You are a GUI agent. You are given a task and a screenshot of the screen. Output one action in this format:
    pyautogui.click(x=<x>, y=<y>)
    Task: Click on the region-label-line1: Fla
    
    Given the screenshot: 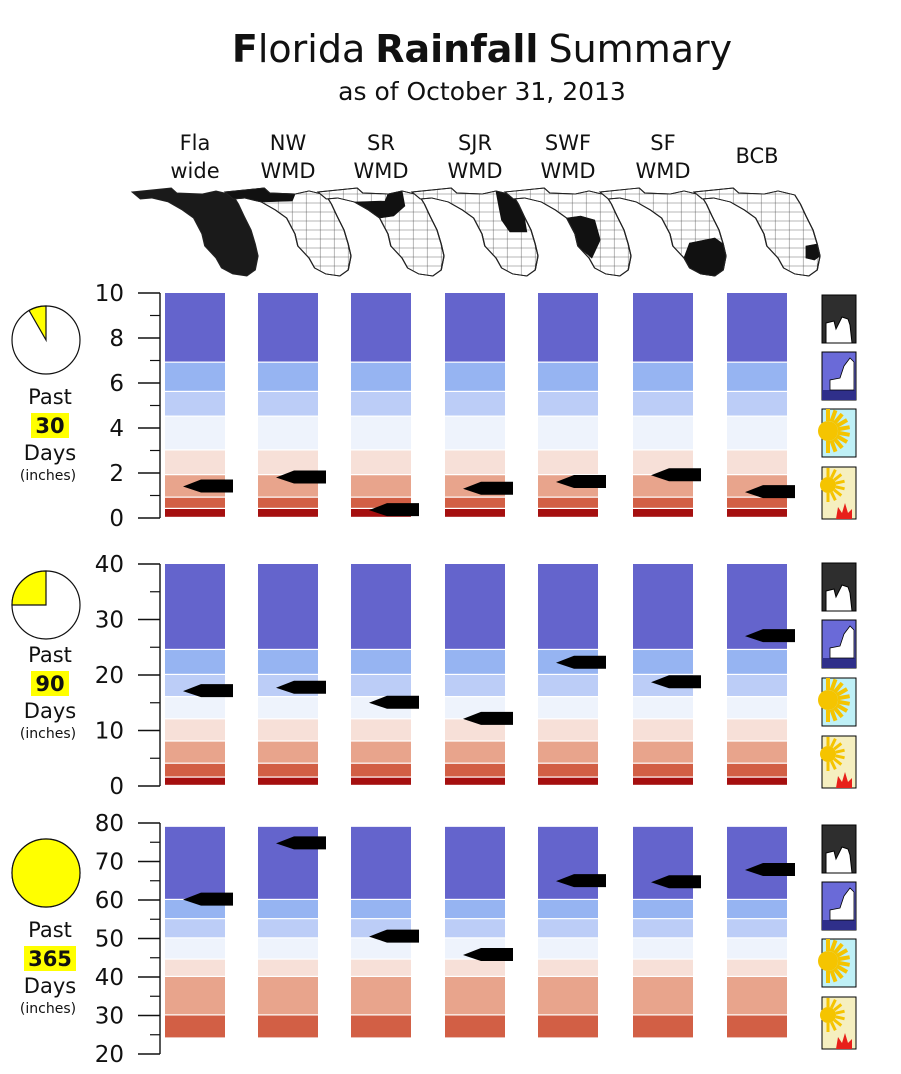 What is the action you would take?
    pyautogui.click(x=195, y=143)
    